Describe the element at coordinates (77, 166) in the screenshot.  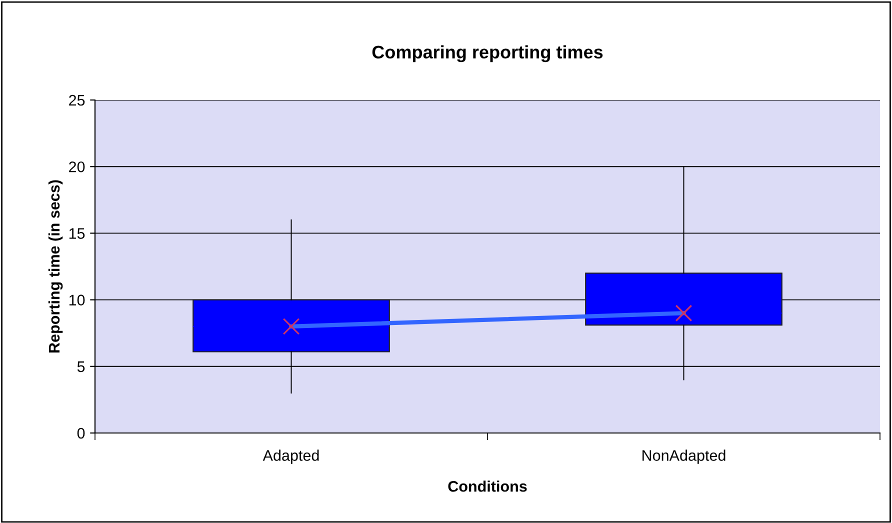
I see `y-tick-label: 20` at that location.